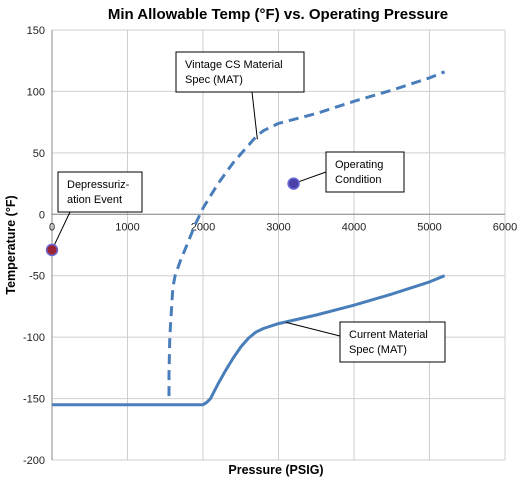 Image resolution: width=520 pixels, height=482 pixels. I want to click on y-axis-title: Temperature (°F), so click(11, 244).